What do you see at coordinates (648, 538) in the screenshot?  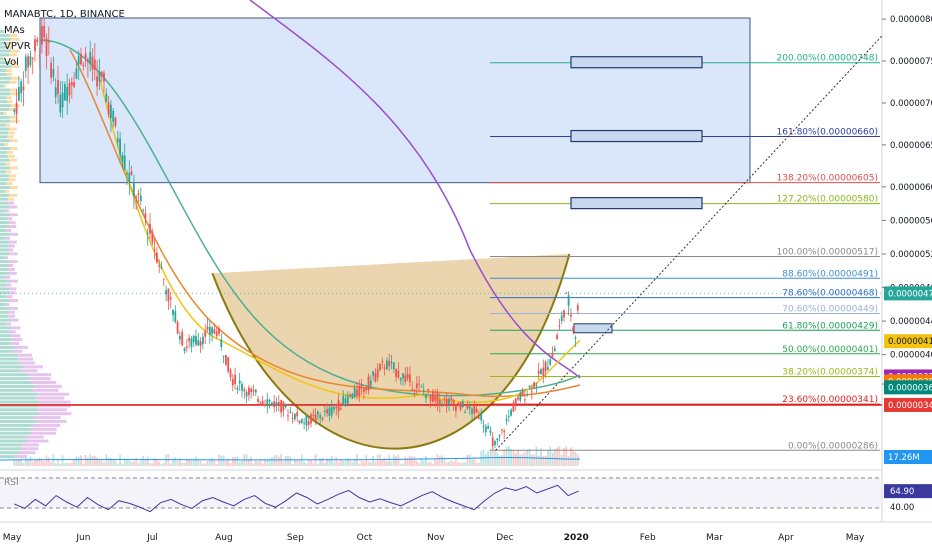 I see `x-tick-label: Feb` at bounding box center [648, 538].